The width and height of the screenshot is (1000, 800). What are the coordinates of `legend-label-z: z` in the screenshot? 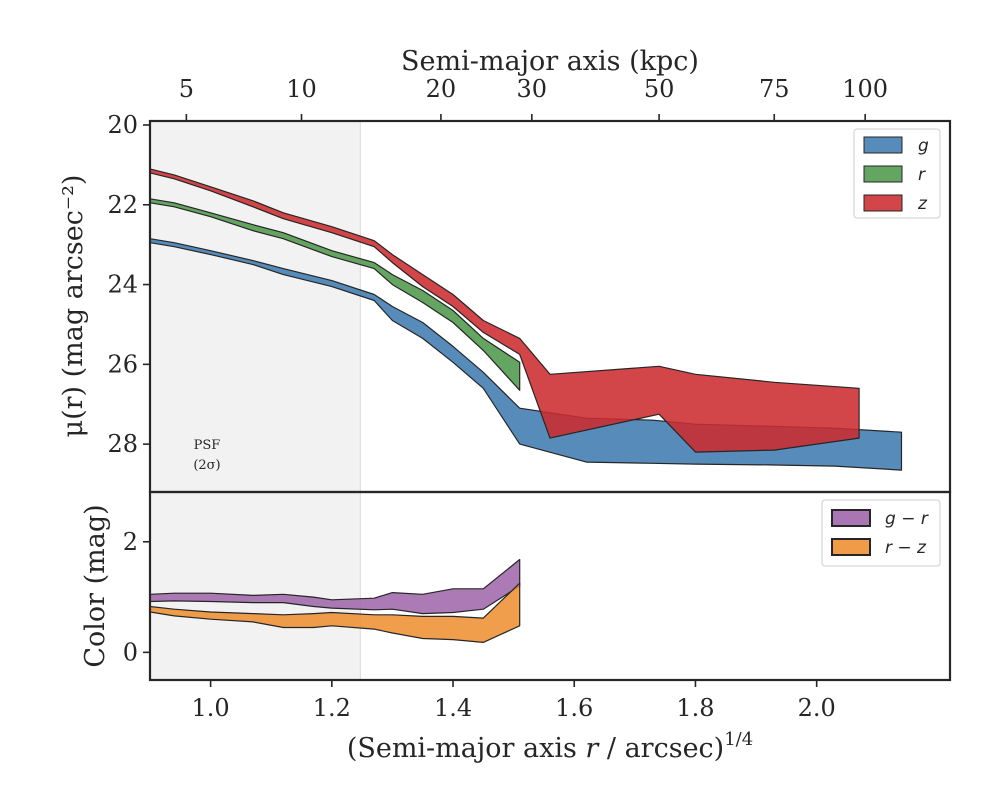 It's located at (922, 204).